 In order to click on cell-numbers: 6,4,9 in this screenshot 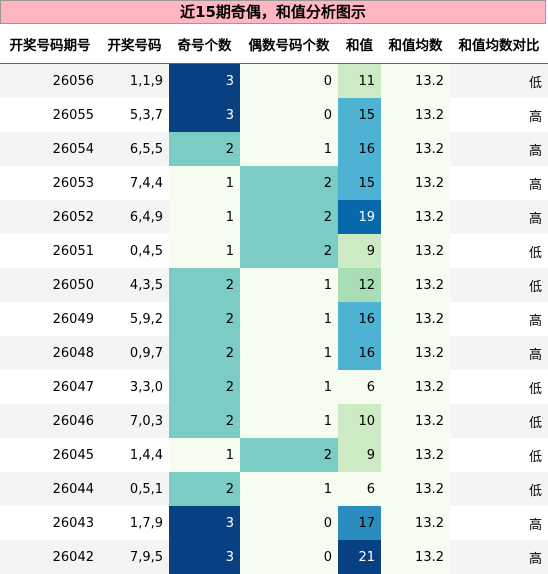, I will do `click(134, 217)`.